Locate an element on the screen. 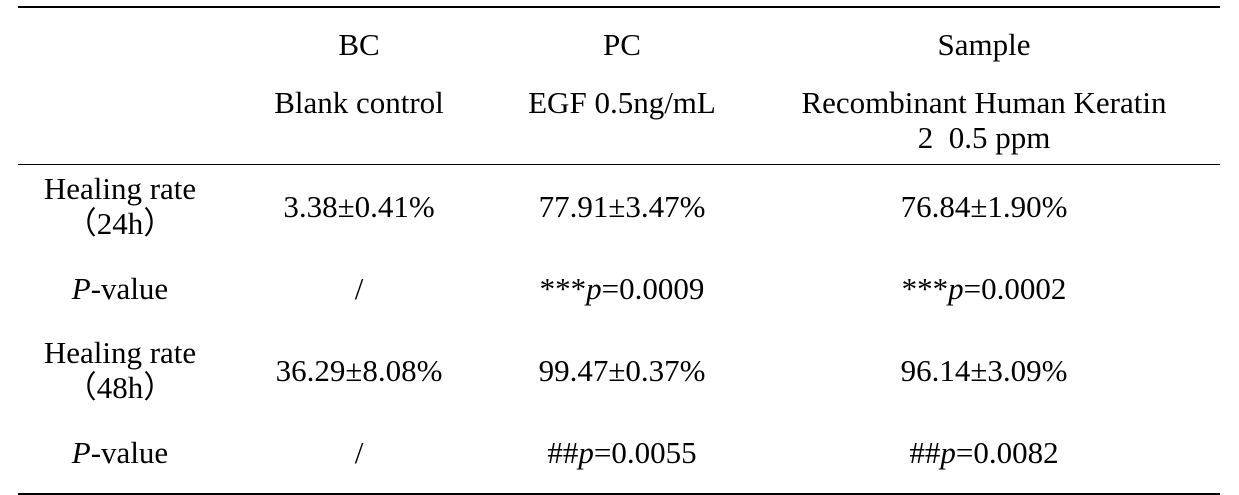  header-bc: BC is located at coordinates (359, 42).